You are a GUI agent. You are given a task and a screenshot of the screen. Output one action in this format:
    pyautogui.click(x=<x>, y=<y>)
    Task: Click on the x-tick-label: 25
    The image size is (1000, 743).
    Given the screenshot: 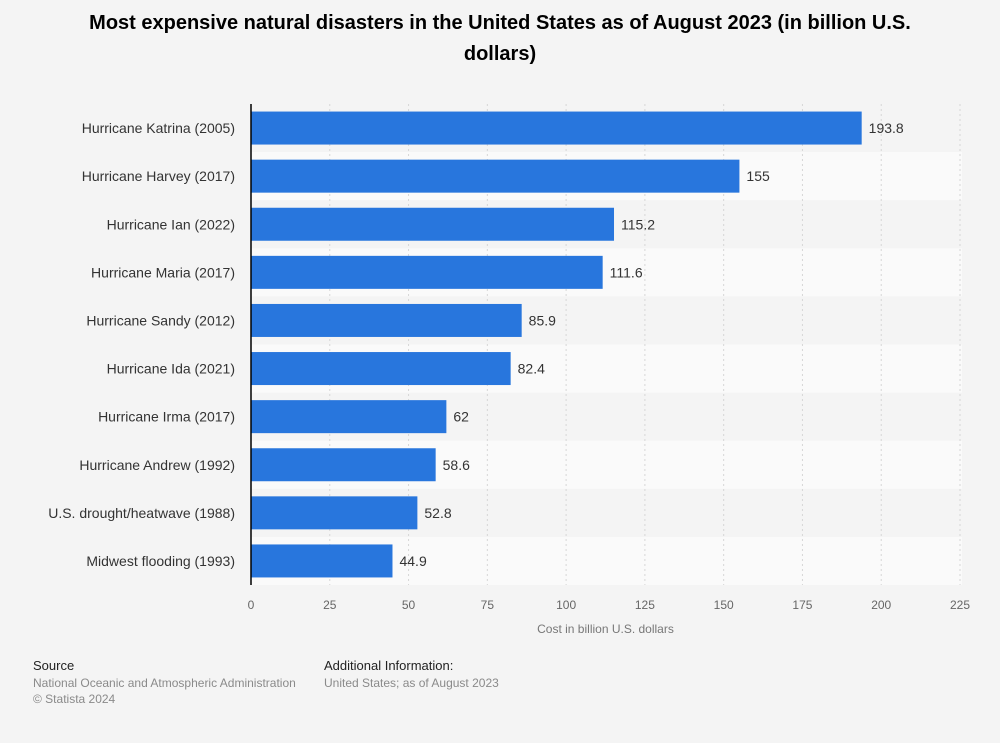 What is the action you would take?
    pyautogui.click(x=330, y=605)
    